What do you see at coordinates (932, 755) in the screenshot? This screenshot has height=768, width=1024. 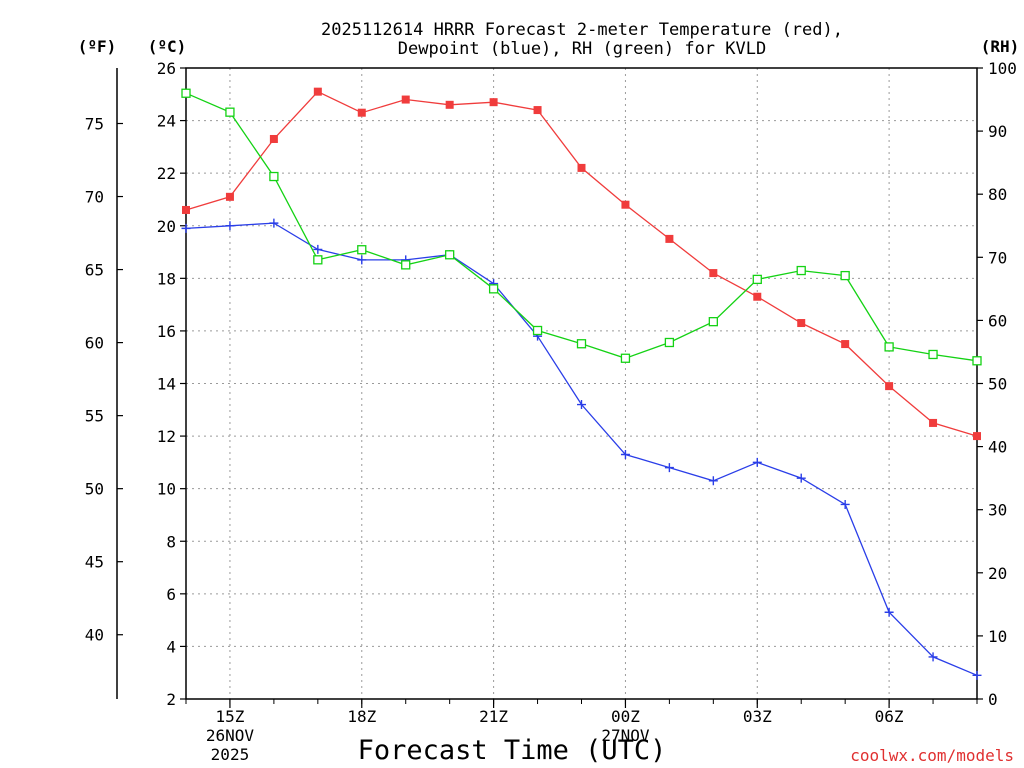 I see `credit-label: coolwx.com/models` at bounding box center [932, 755].